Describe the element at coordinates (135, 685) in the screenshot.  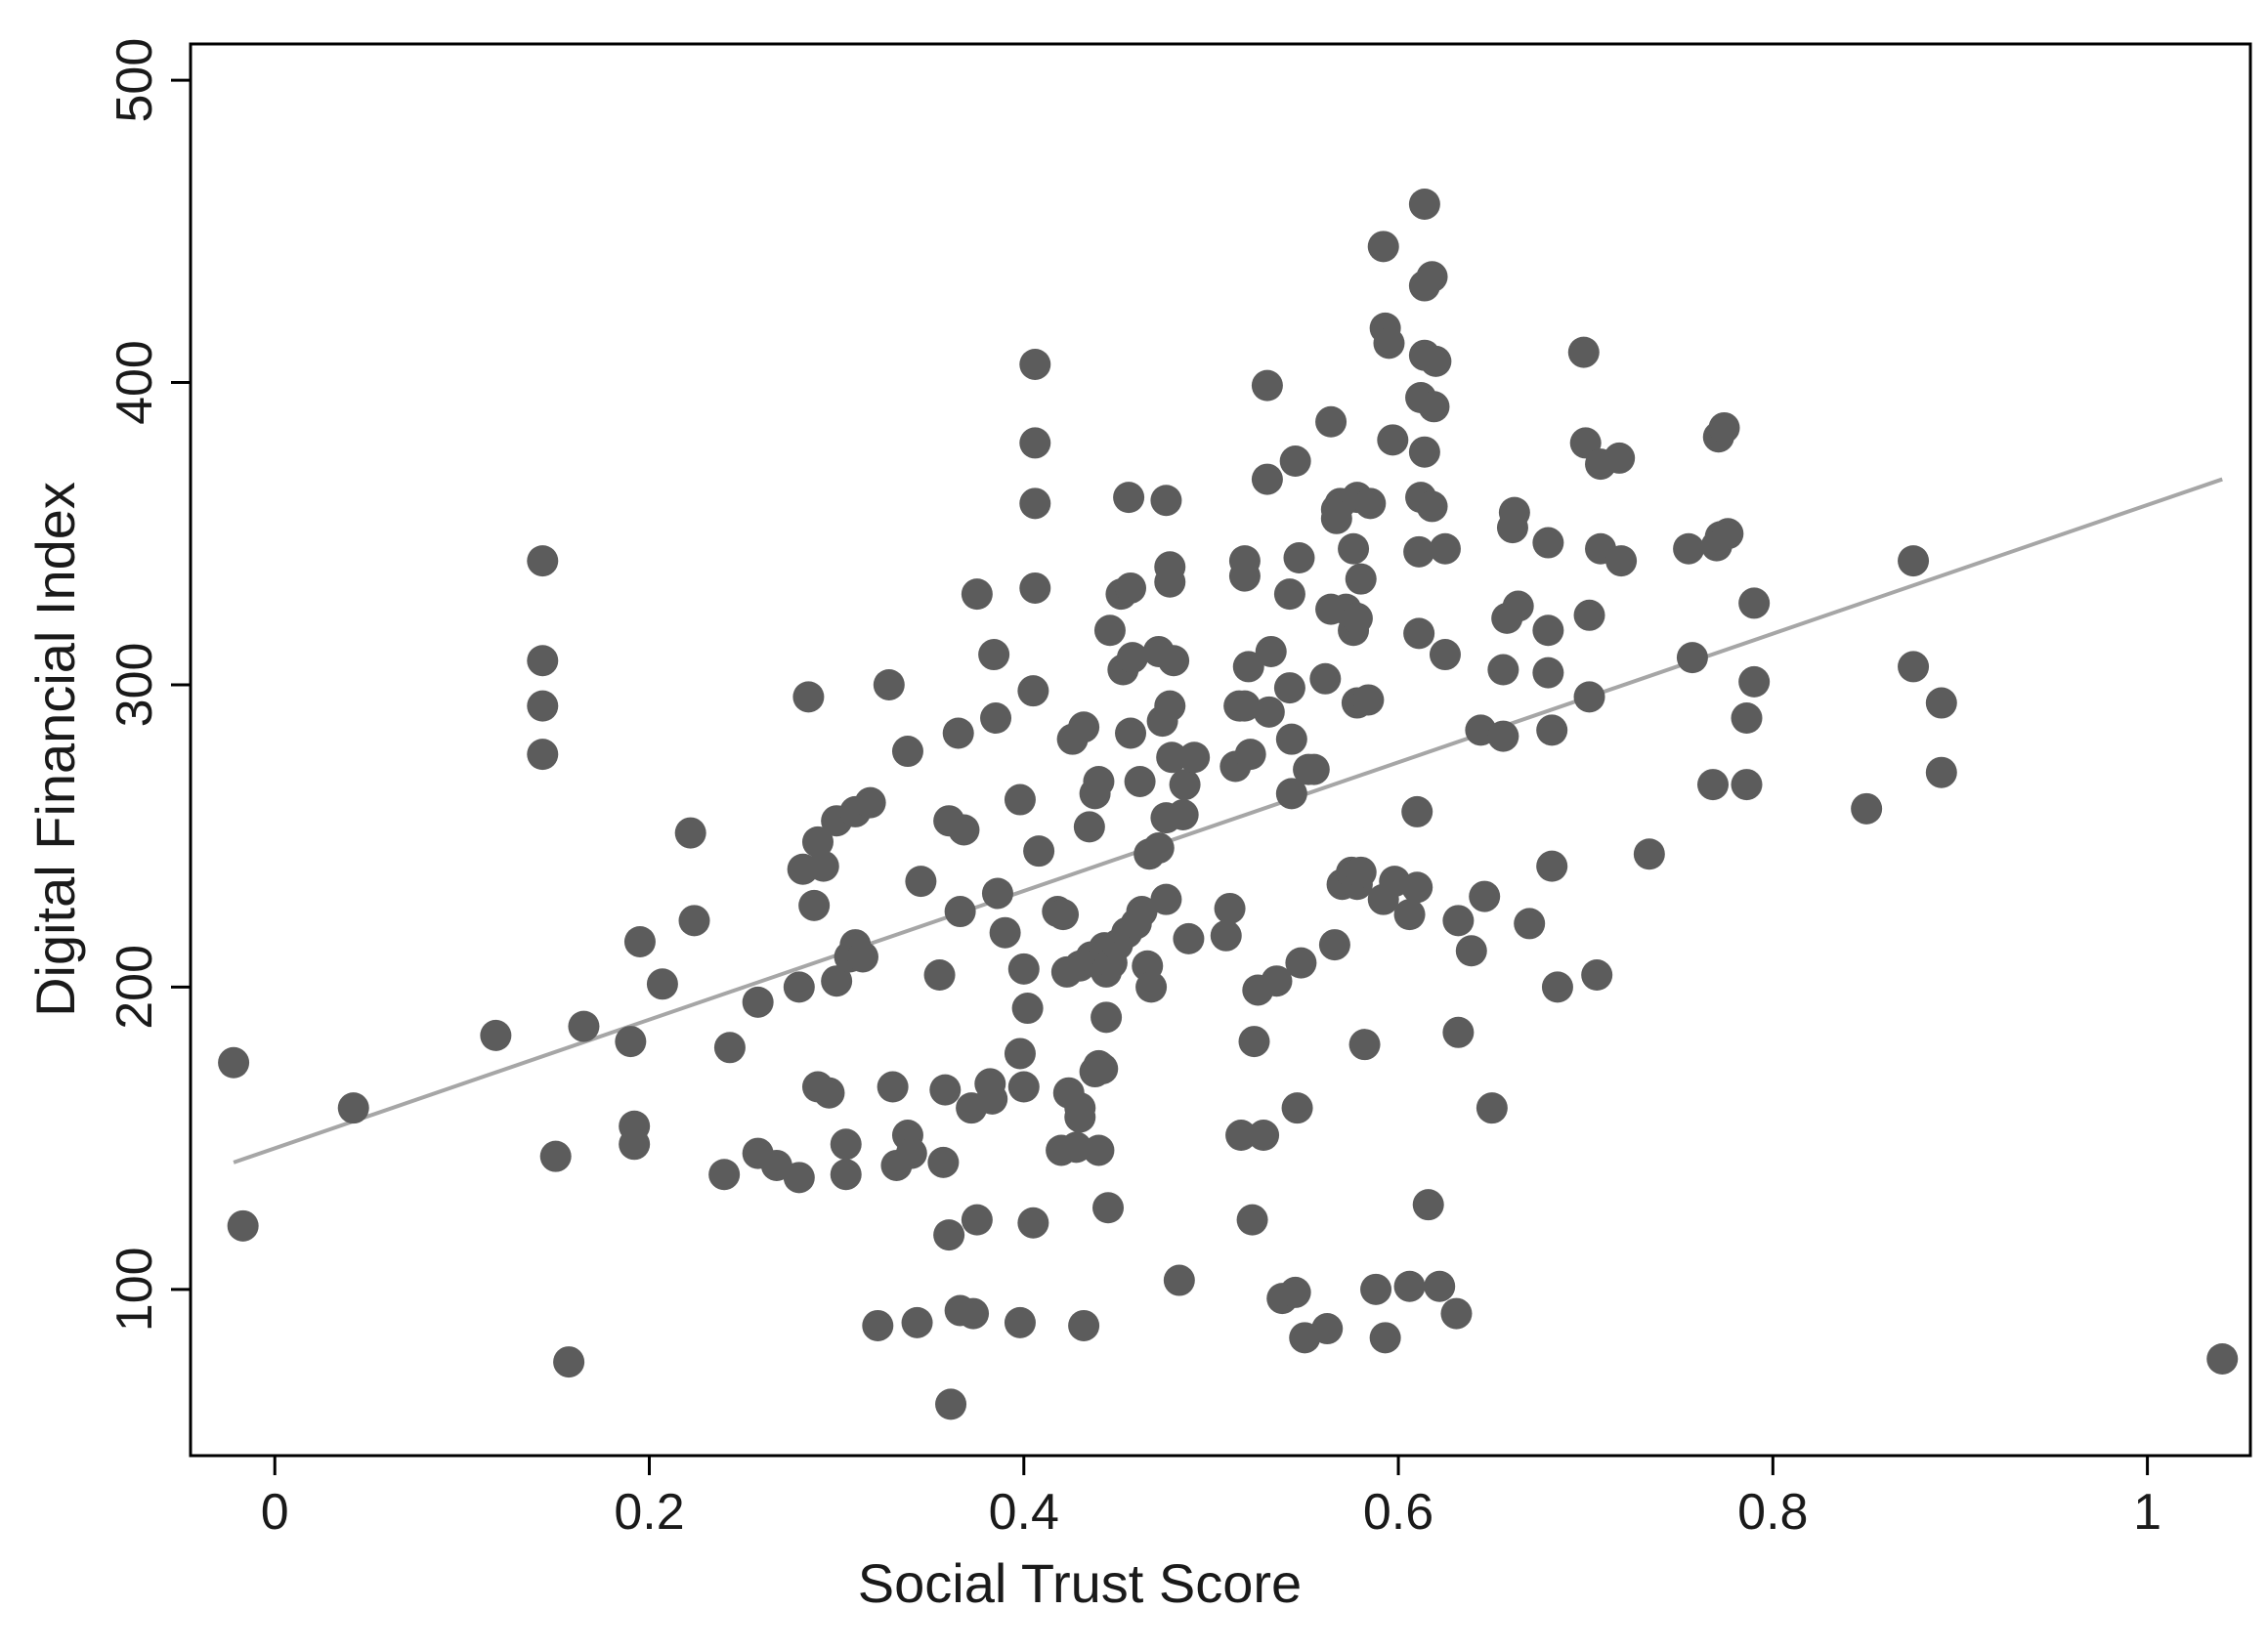
I see `y-axis-tick-labels: 100 200 300 400 500` at that location.